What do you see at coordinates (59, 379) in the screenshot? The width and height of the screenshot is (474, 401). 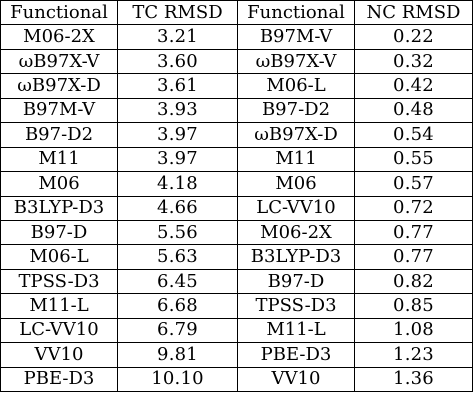 I see `cell-functional-tc: PBE-D3` at bounding box center [59, 379].